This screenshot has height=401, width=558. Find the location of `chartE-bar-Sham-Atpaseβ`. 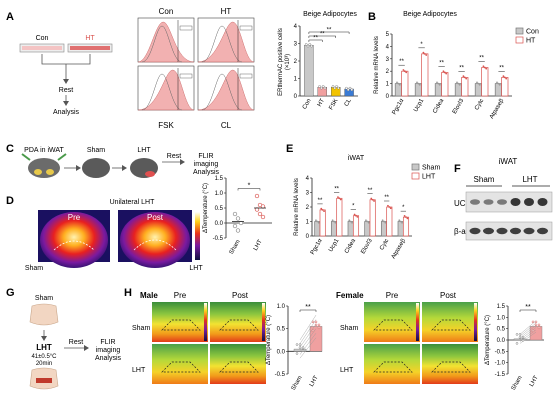

chartE-bar-Sham-Atpaseβ is located at coordinates (400, 229).